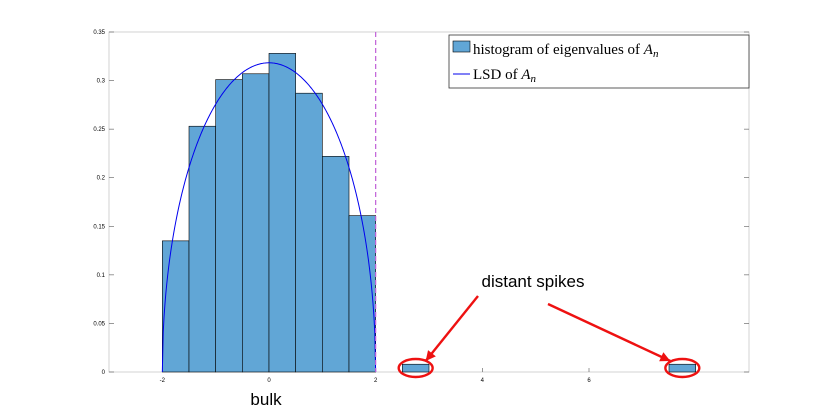  I want to click on x-tick-label: 6, so click(589, 381).